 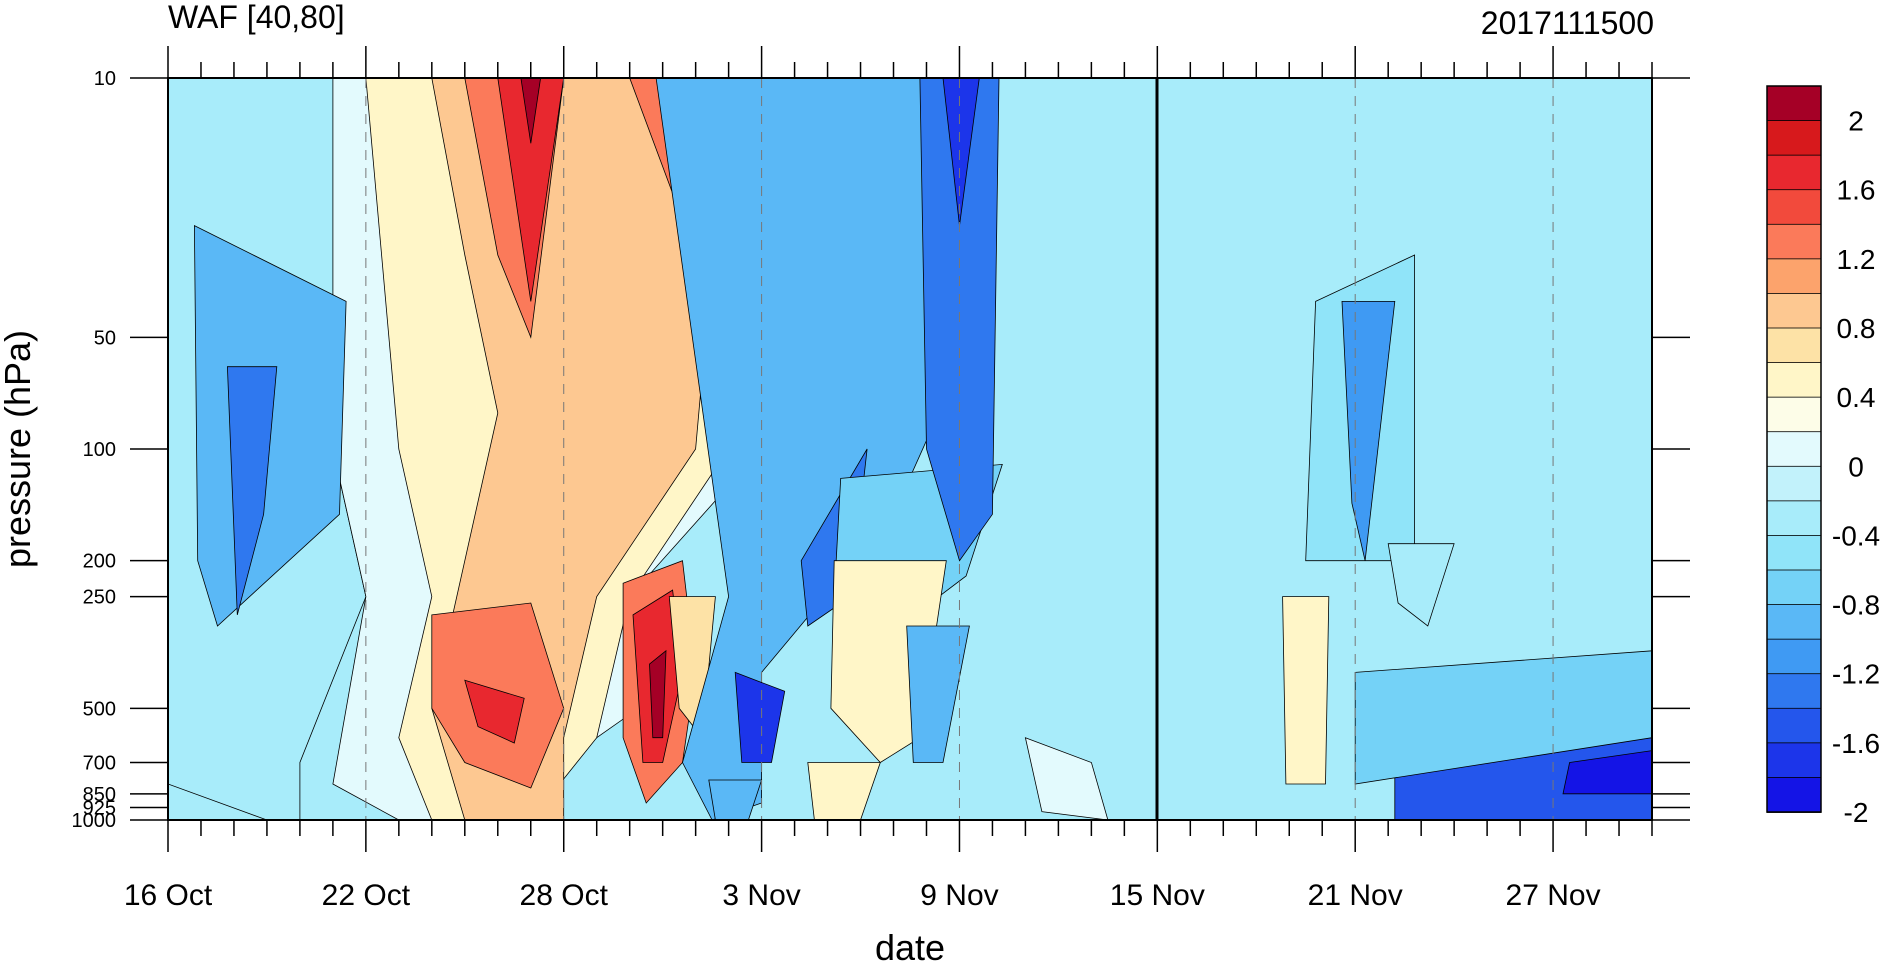 What do you see at coordinates (94, 821) in the screenshot?
I see `y-tick-label: 1000` at bounding box center [94, 821].